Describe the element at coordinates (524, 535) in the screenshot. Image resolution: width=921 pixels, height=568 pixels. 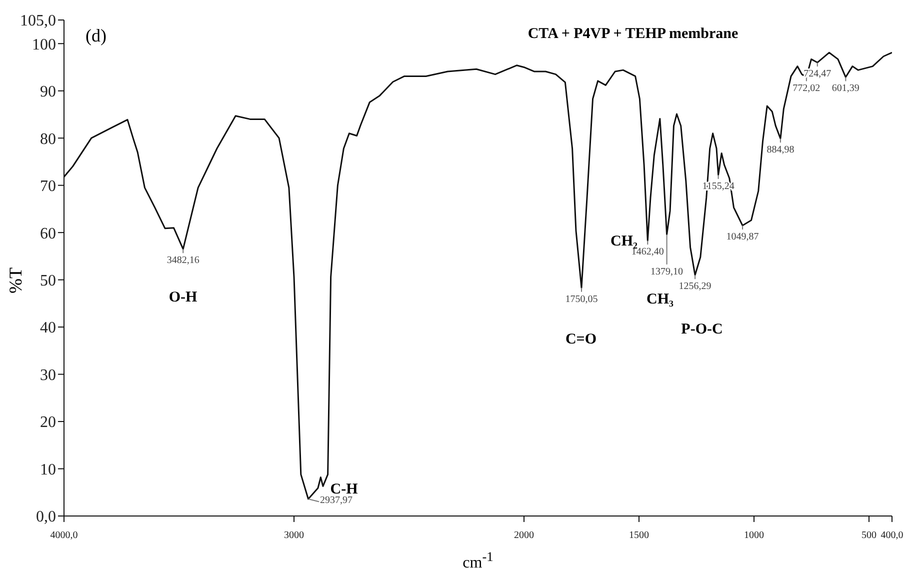
I see `x-tick-label: 2000` at that location.